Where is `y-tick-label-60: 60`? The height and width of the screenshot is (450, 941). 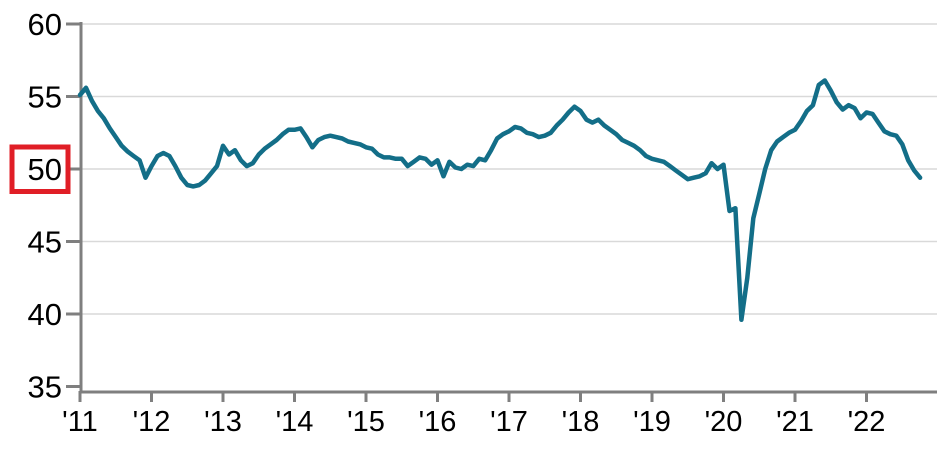 y-tick-label-60: 60 is located at coordinates (45, 24).